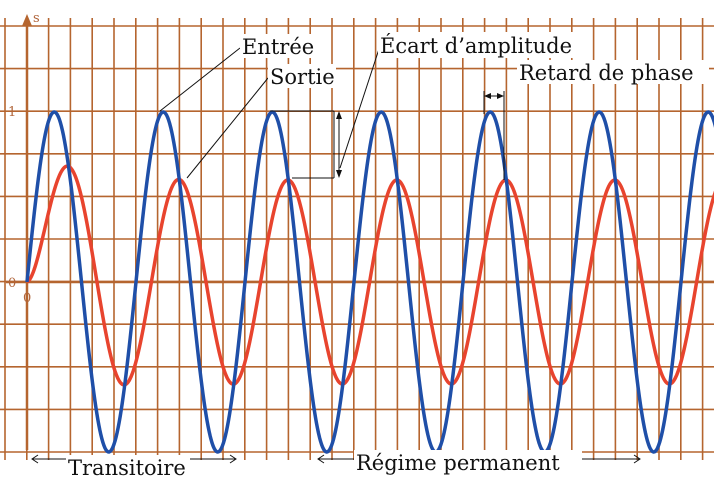  Describe the element at coordinates (458, 463) in the screenshot. I see `regime-label: Régime permanent` at that location.